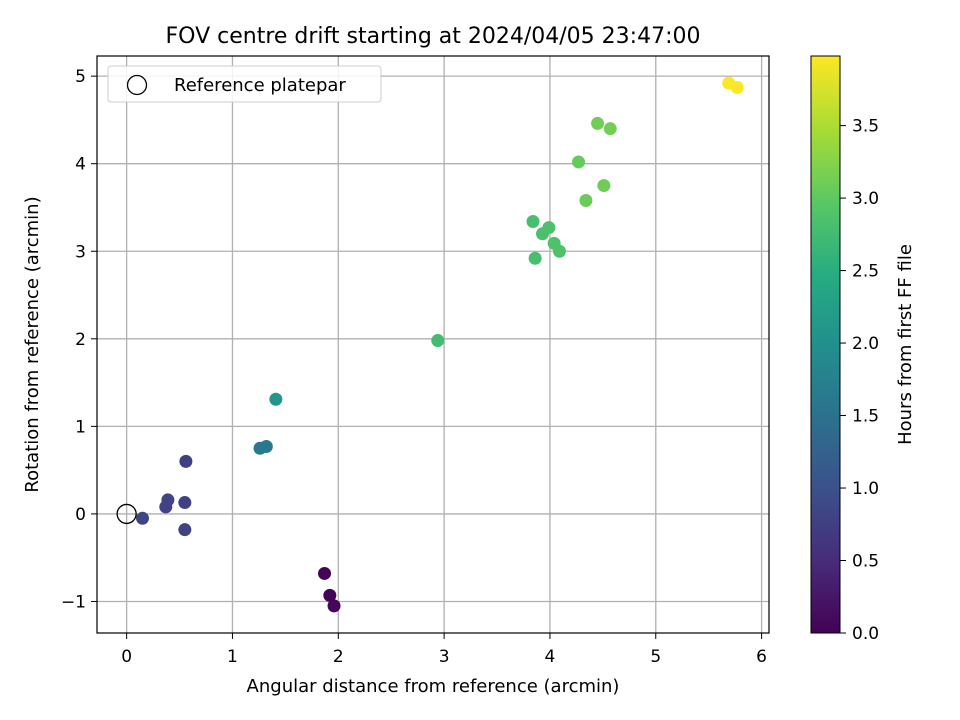  What do you see at coordinates (865, 344) in the screenshot?
I see `colorbar-tick-label: 2.0` at bounding box center [865, 344].